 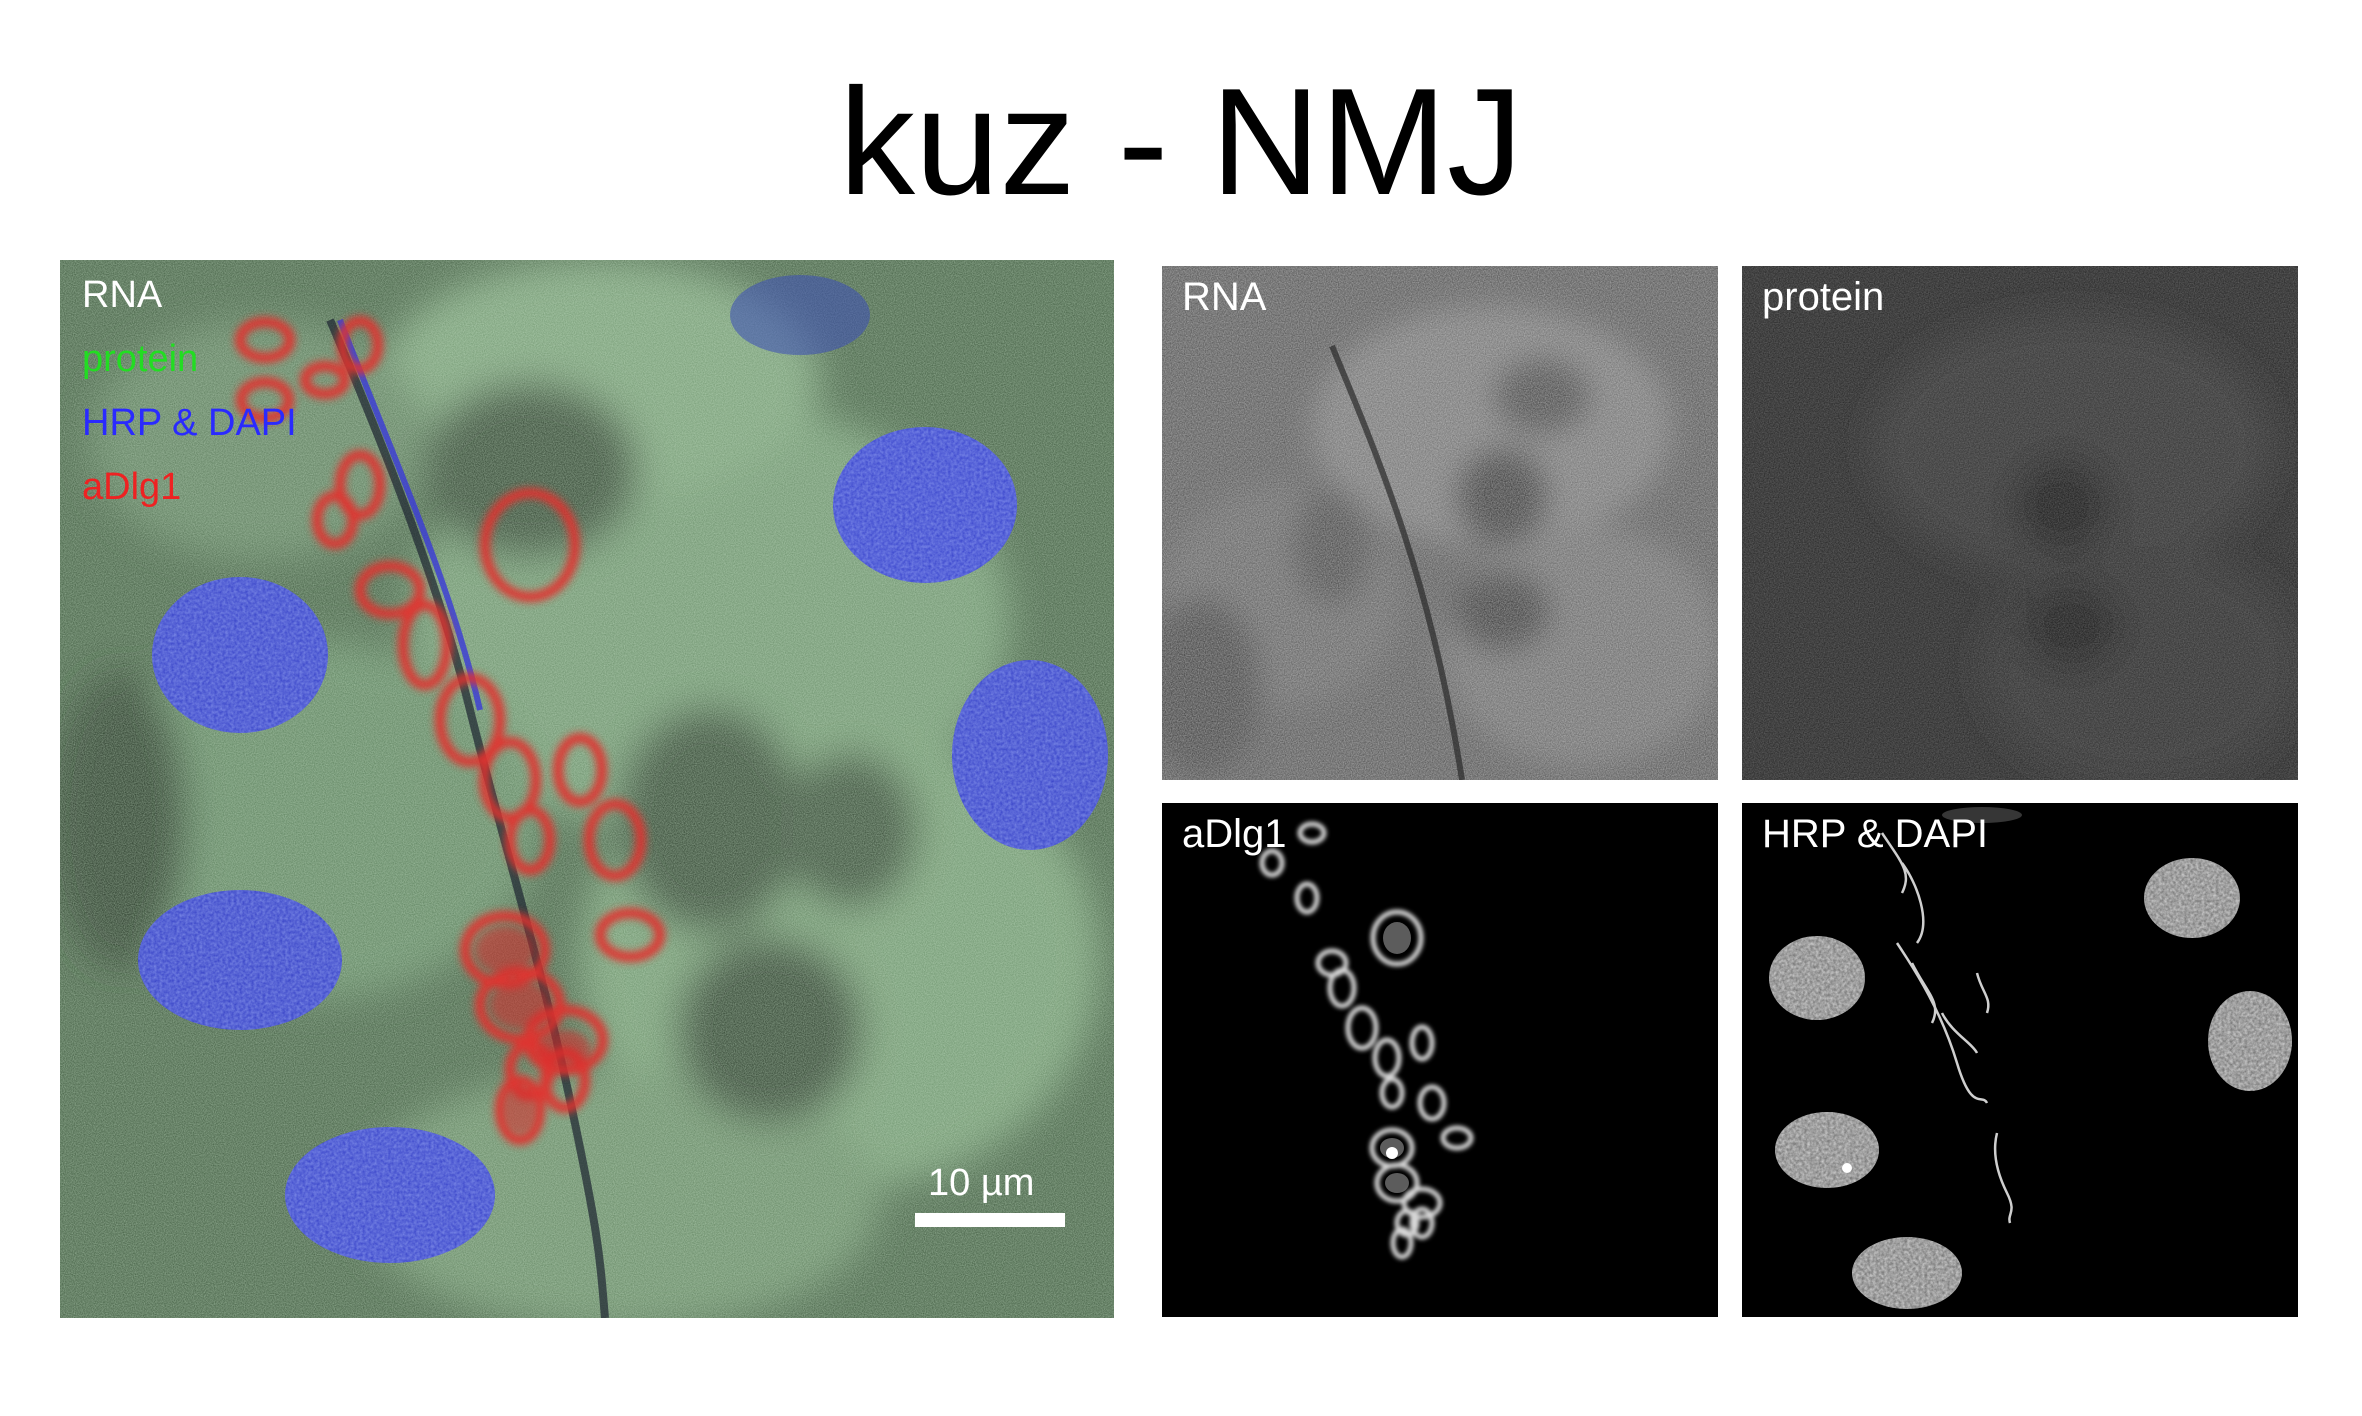 What do you see at coordinates (1234, 834) in the screenshot?
I see `adlg1-panel-label: aDlg1` at bounding box center [1234, 834].